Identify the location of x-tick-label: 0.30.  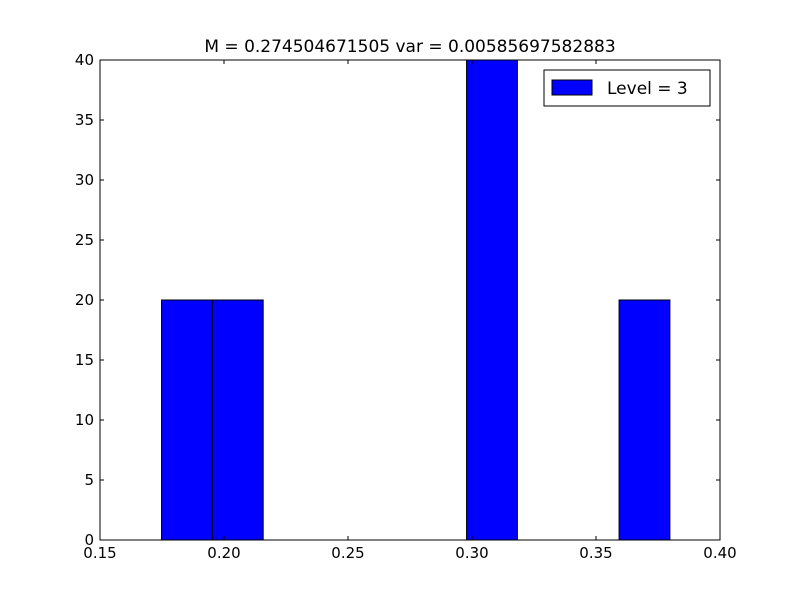
(471, 553).